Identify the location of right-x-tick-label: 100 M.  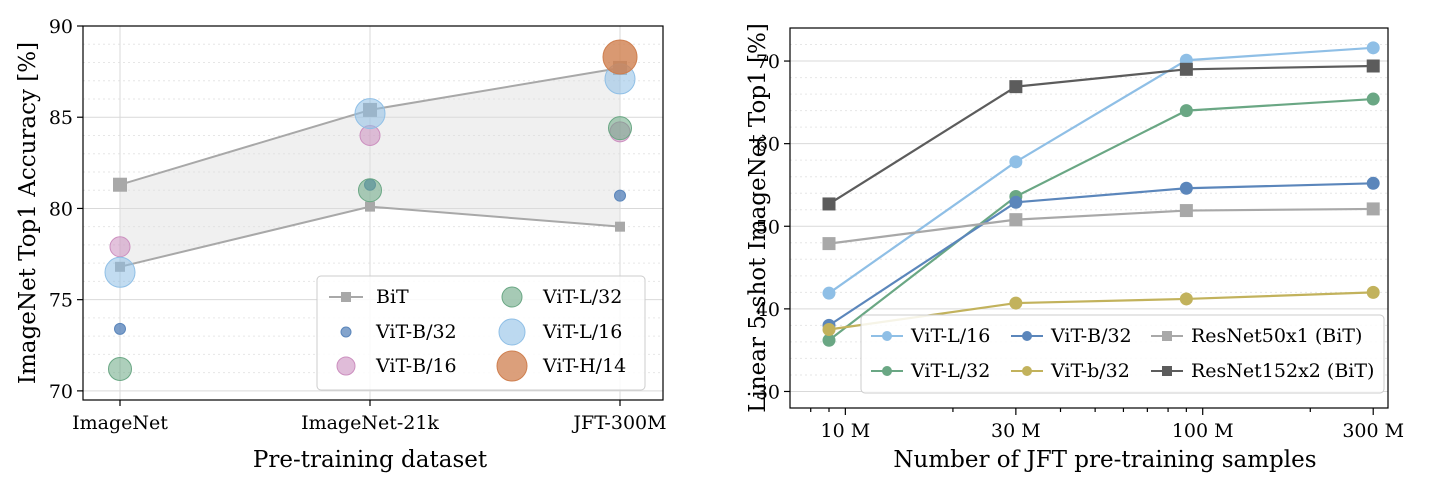
(1203, 431).